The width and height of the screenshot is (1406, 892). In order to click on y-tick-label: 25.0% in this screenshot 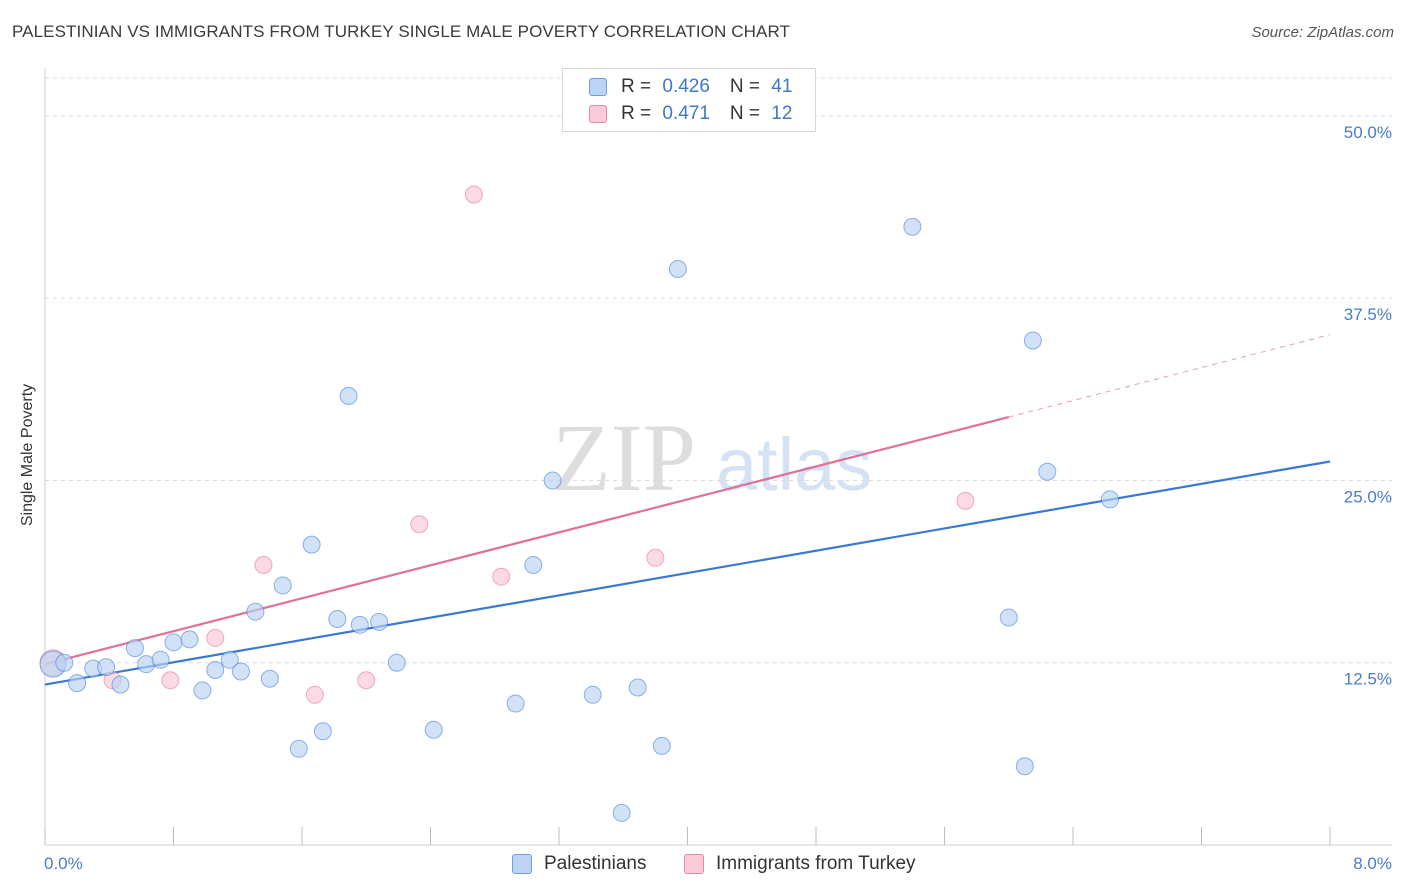, I will do `click(1368, 496)`.